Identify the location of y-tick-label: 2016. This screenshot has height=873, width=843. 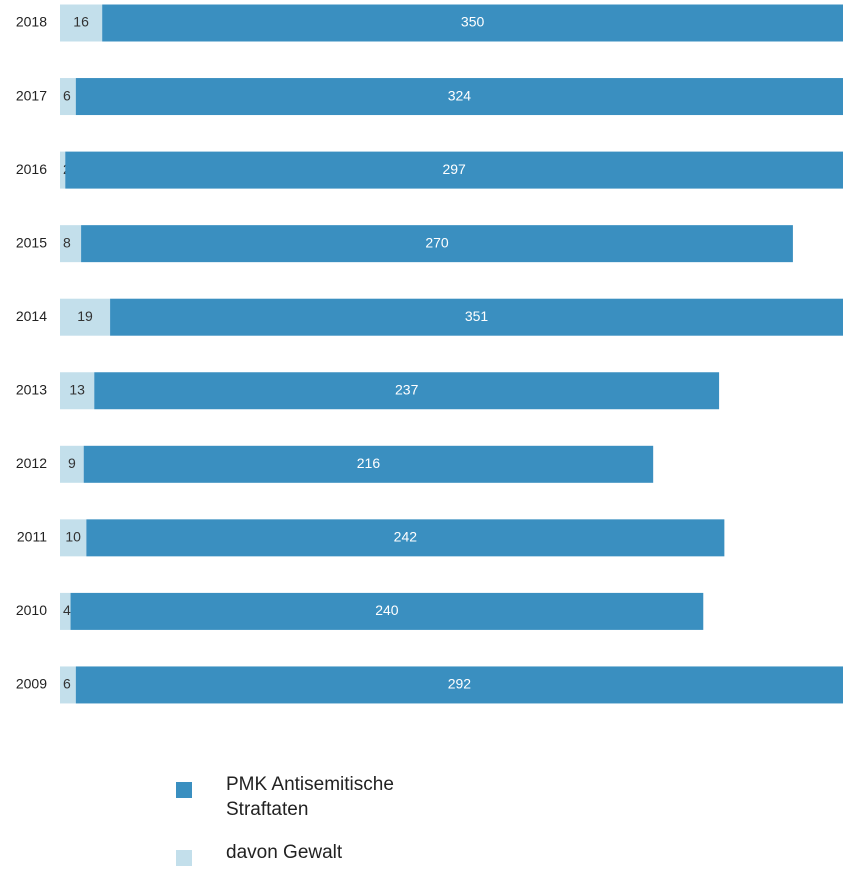
(31, 169).